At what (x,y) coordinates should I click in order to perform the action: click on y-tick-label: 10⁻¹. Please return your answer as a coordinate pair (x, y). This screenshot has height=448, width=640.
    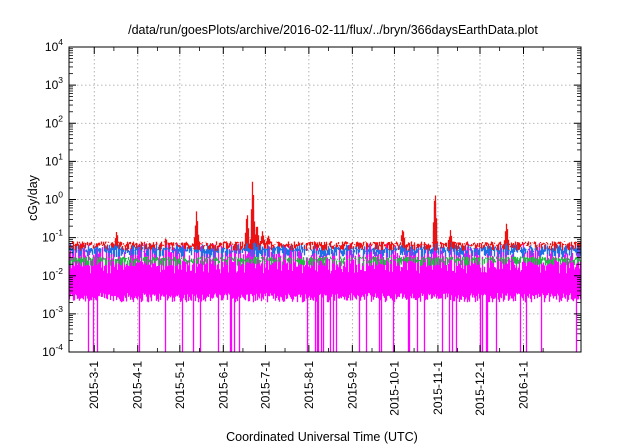
    Looking at the image, I should click on (52, 236).